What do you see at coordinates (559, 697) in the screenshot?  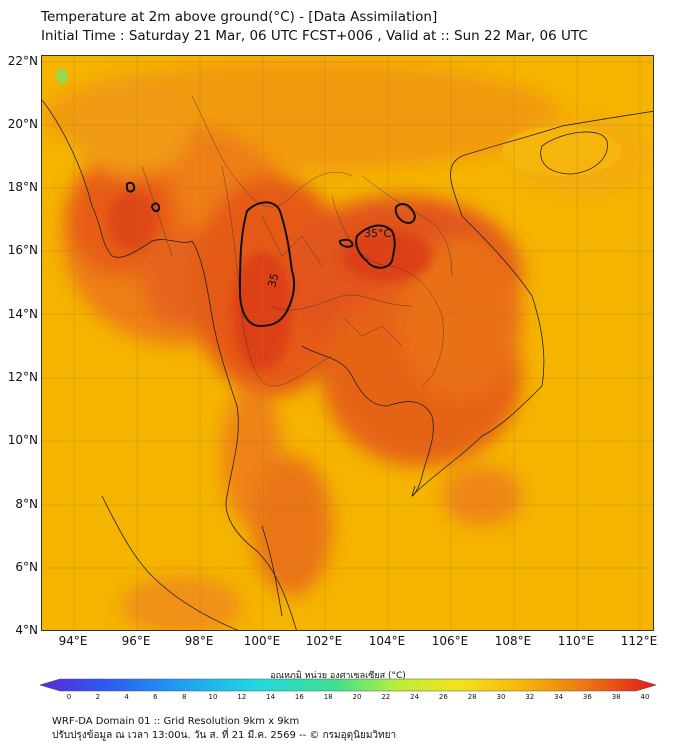 I see `colorbar-tick: 34` at bounding box center [559, 697].